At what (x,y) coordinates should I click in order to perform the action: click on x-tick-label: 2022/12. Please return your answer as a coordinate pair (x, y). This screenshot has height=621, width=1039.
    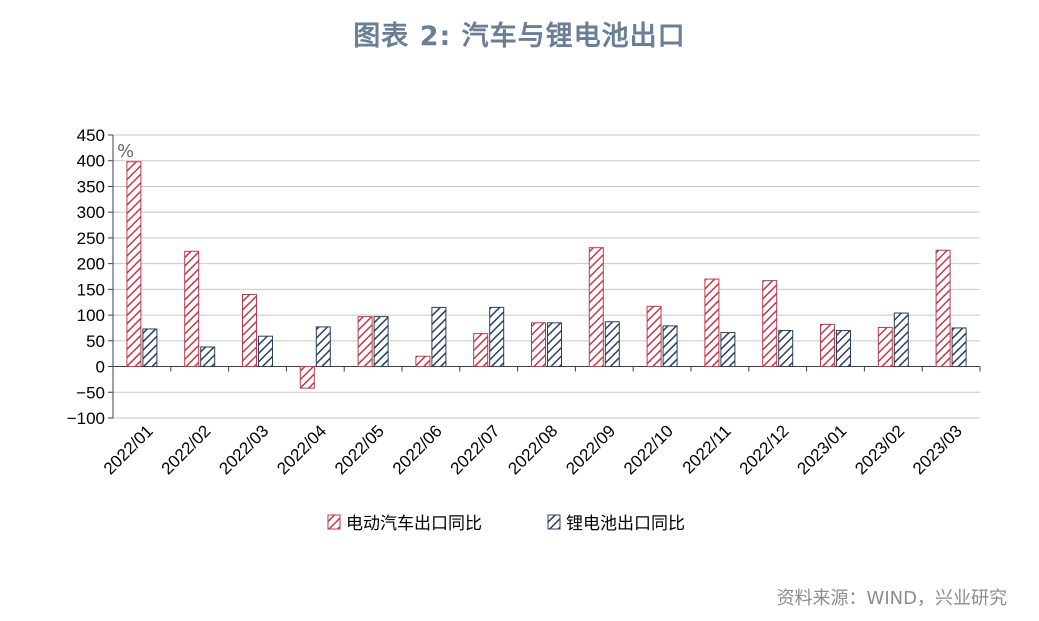
    Looking at the image, I should click on (764, 449).